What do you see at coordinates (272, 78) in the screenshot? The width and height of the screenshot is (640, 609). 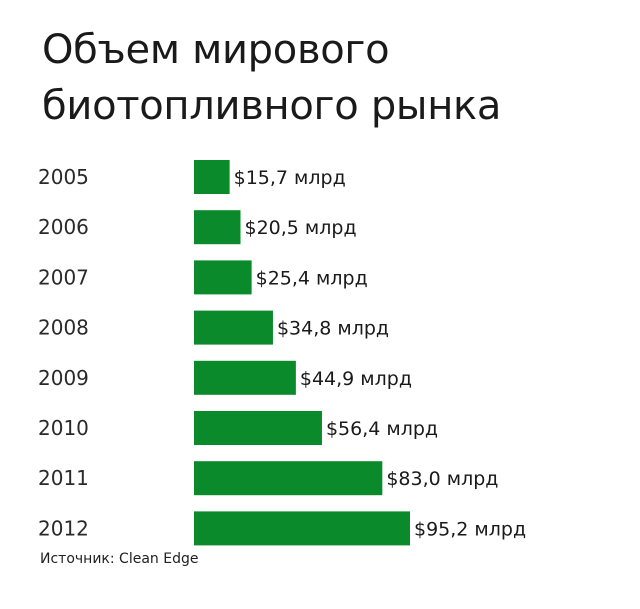 I see `chart-title: Объем мирового биотопливного рынка` at bounding box center [272, 78].